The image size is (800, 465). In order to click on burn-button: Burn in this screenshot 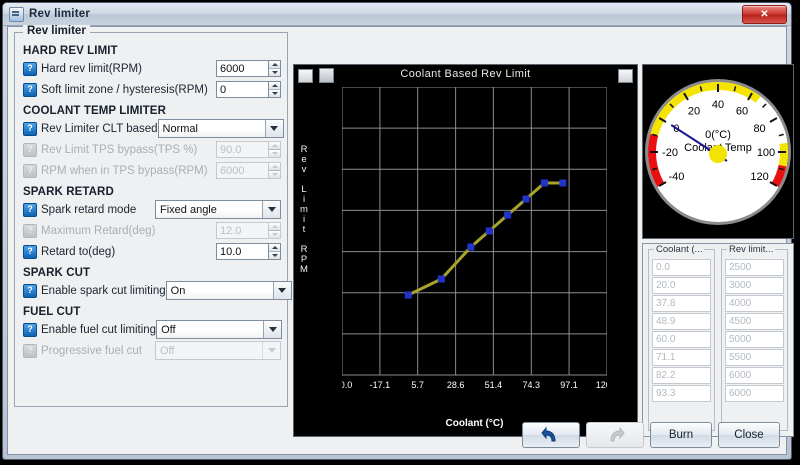, I will do `click(681, 435)`.